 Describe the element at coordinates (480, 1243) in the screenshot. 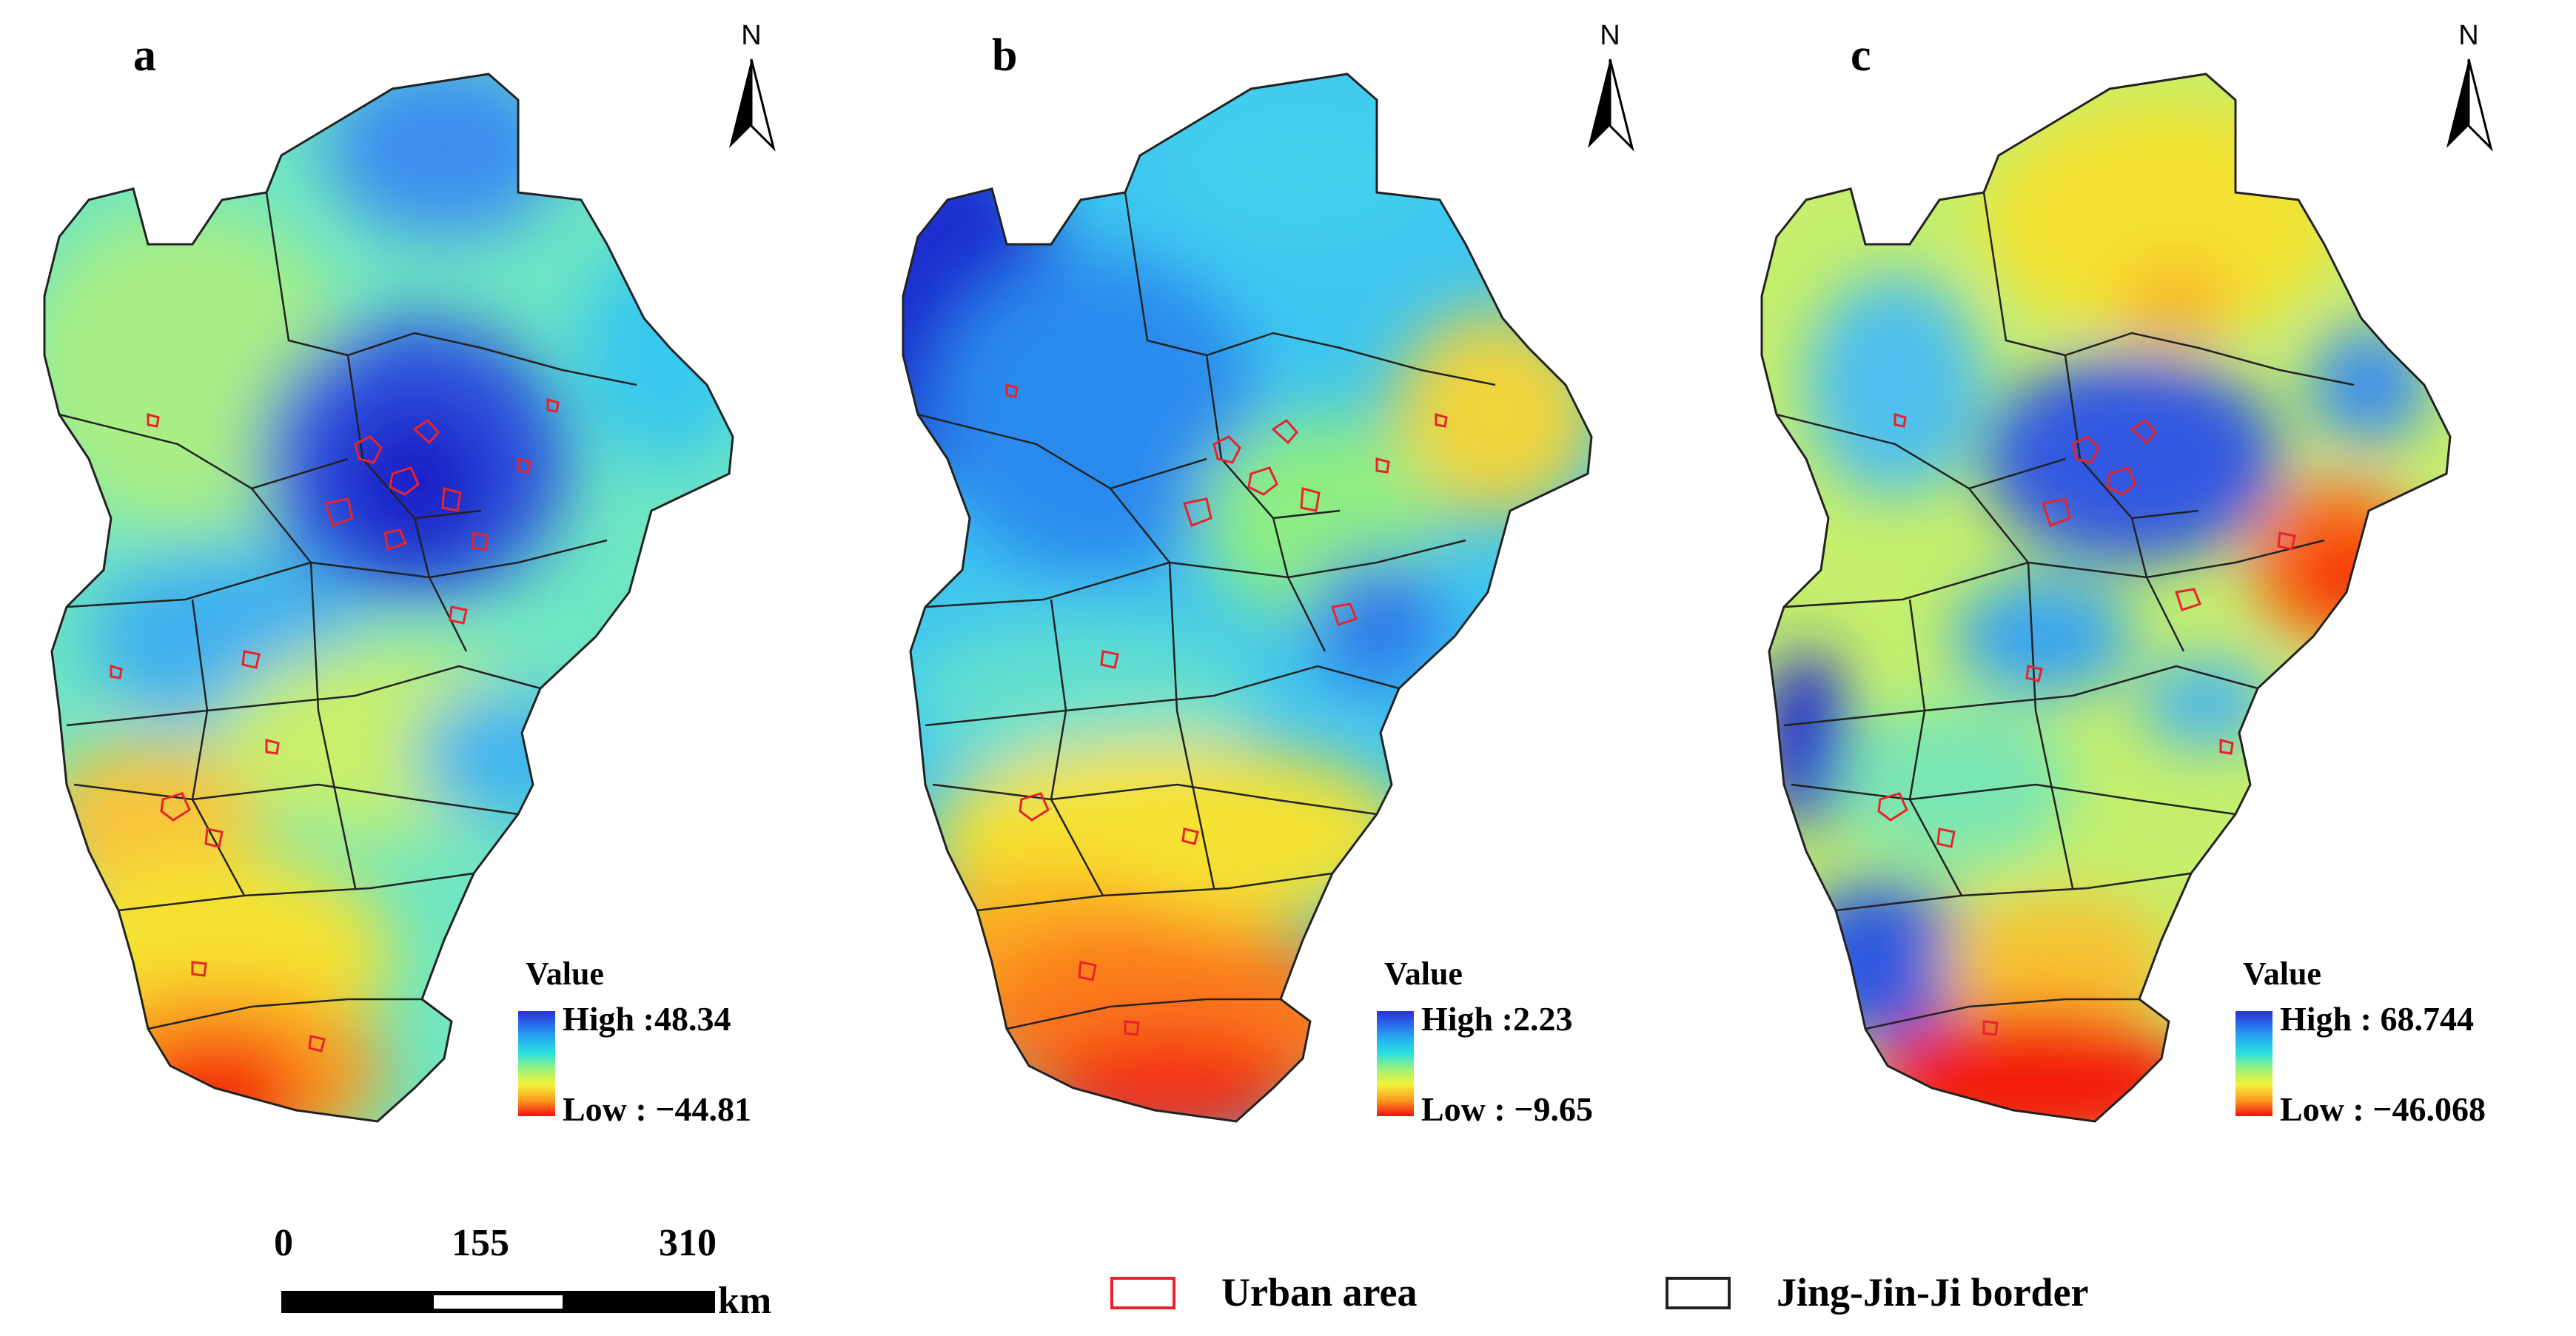

I see `scale-tick-155: 155` at that location.